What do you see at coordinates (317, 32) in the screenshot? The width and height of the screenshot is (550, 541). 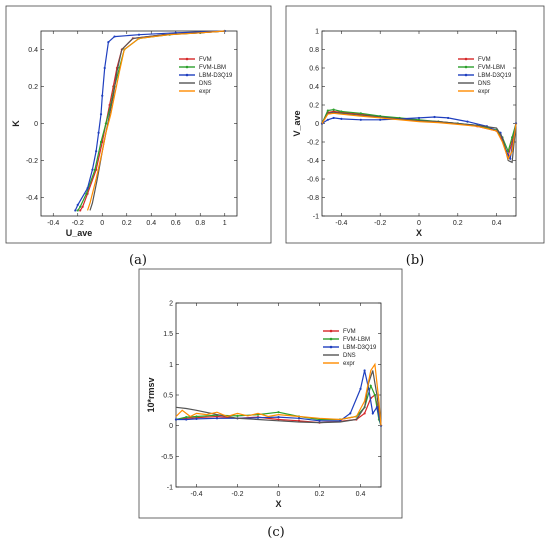 I see `y-tick-label: 1` at bounding box center [317, 32].